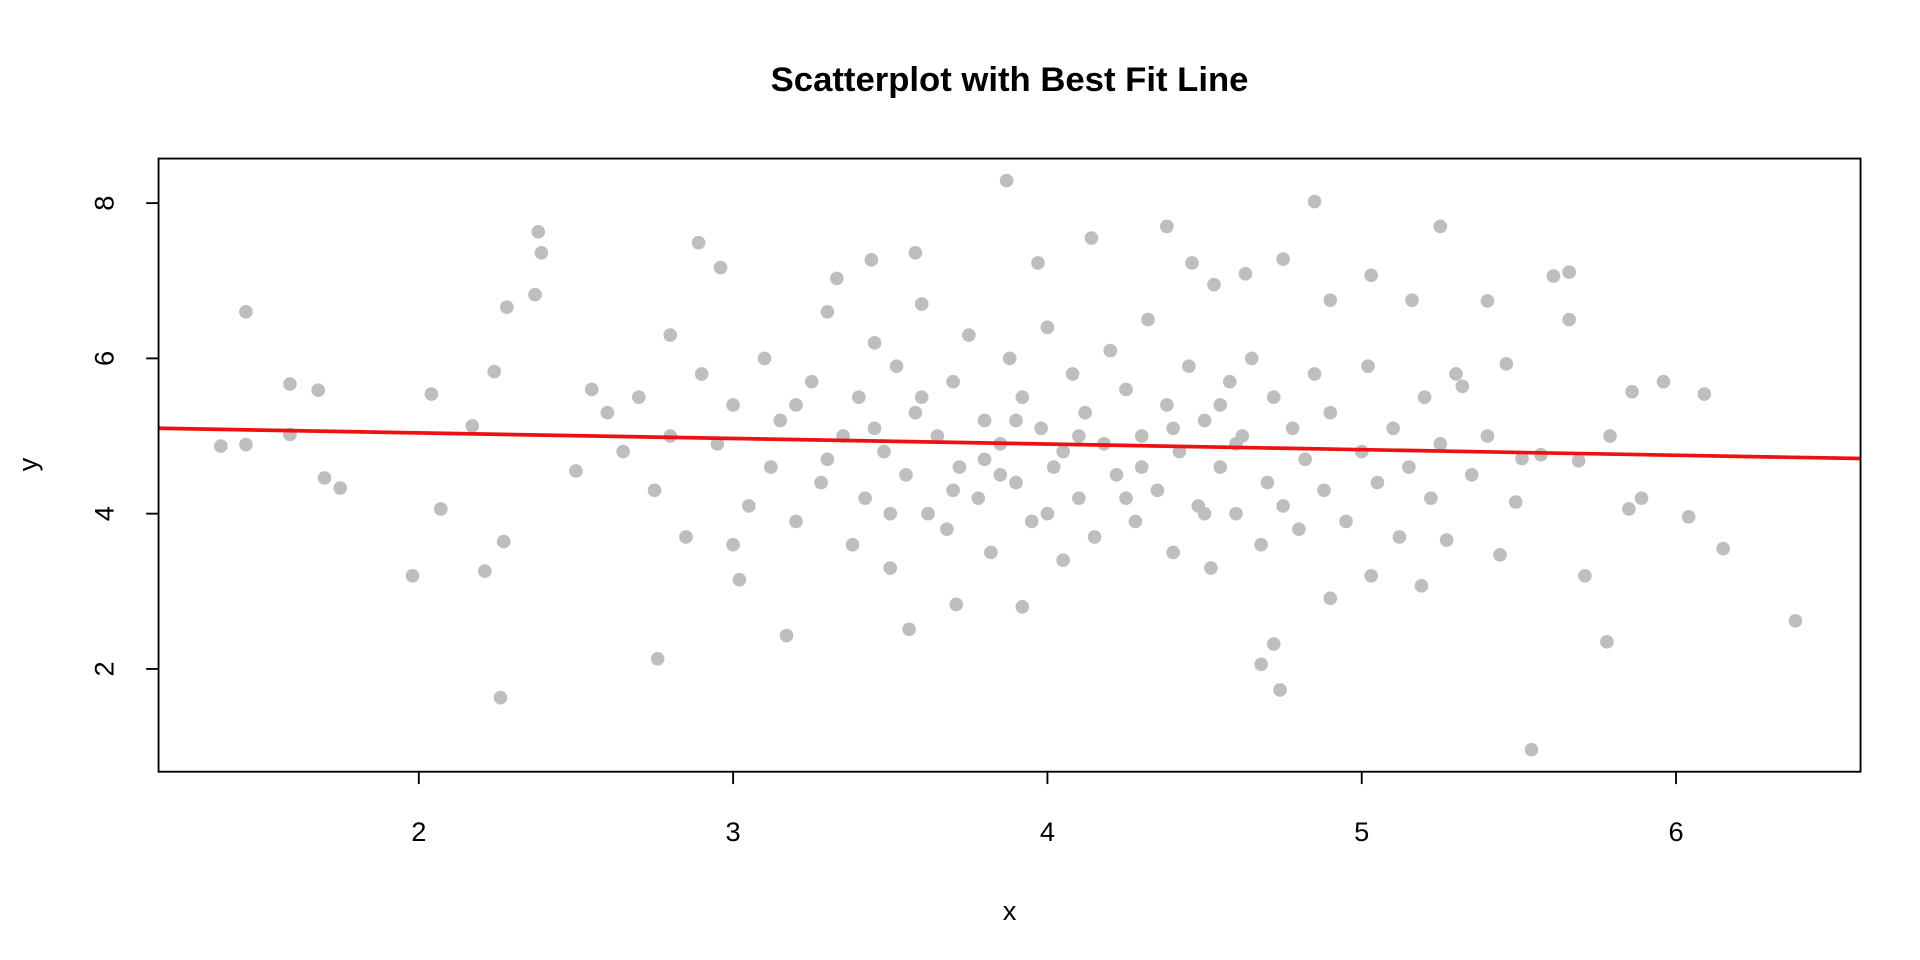  I want to click on y-tick-label: 6, so click(104, 358).